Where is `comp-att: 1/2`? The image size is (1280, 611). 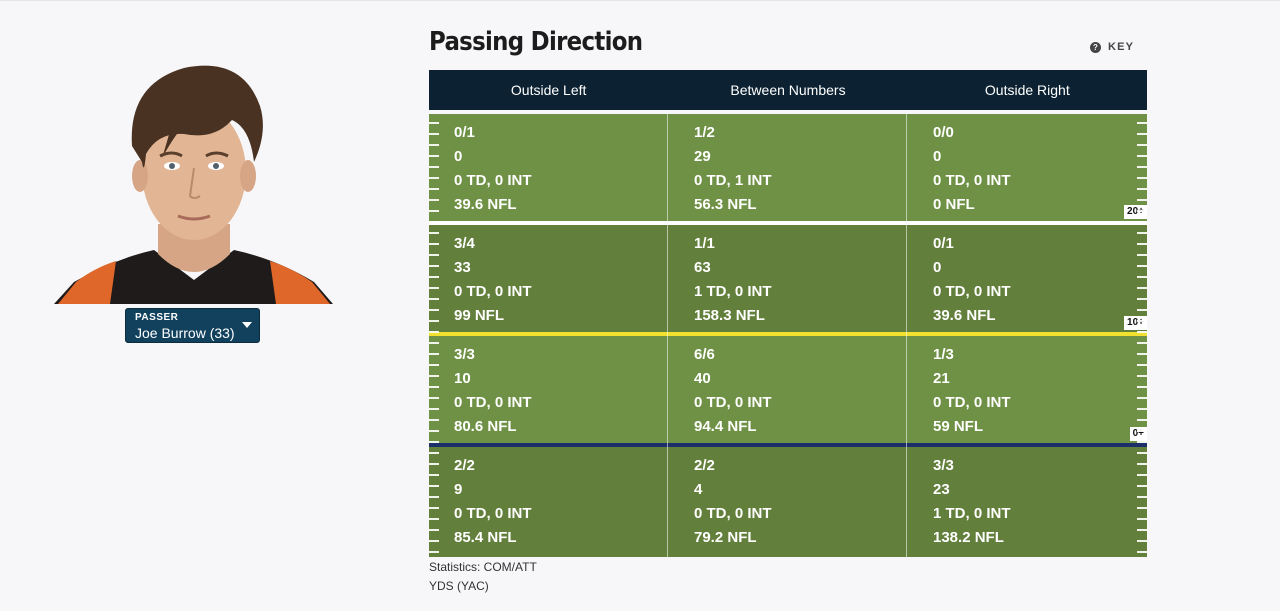 comp-att: 1/2 is located at coordinates (704, 132).